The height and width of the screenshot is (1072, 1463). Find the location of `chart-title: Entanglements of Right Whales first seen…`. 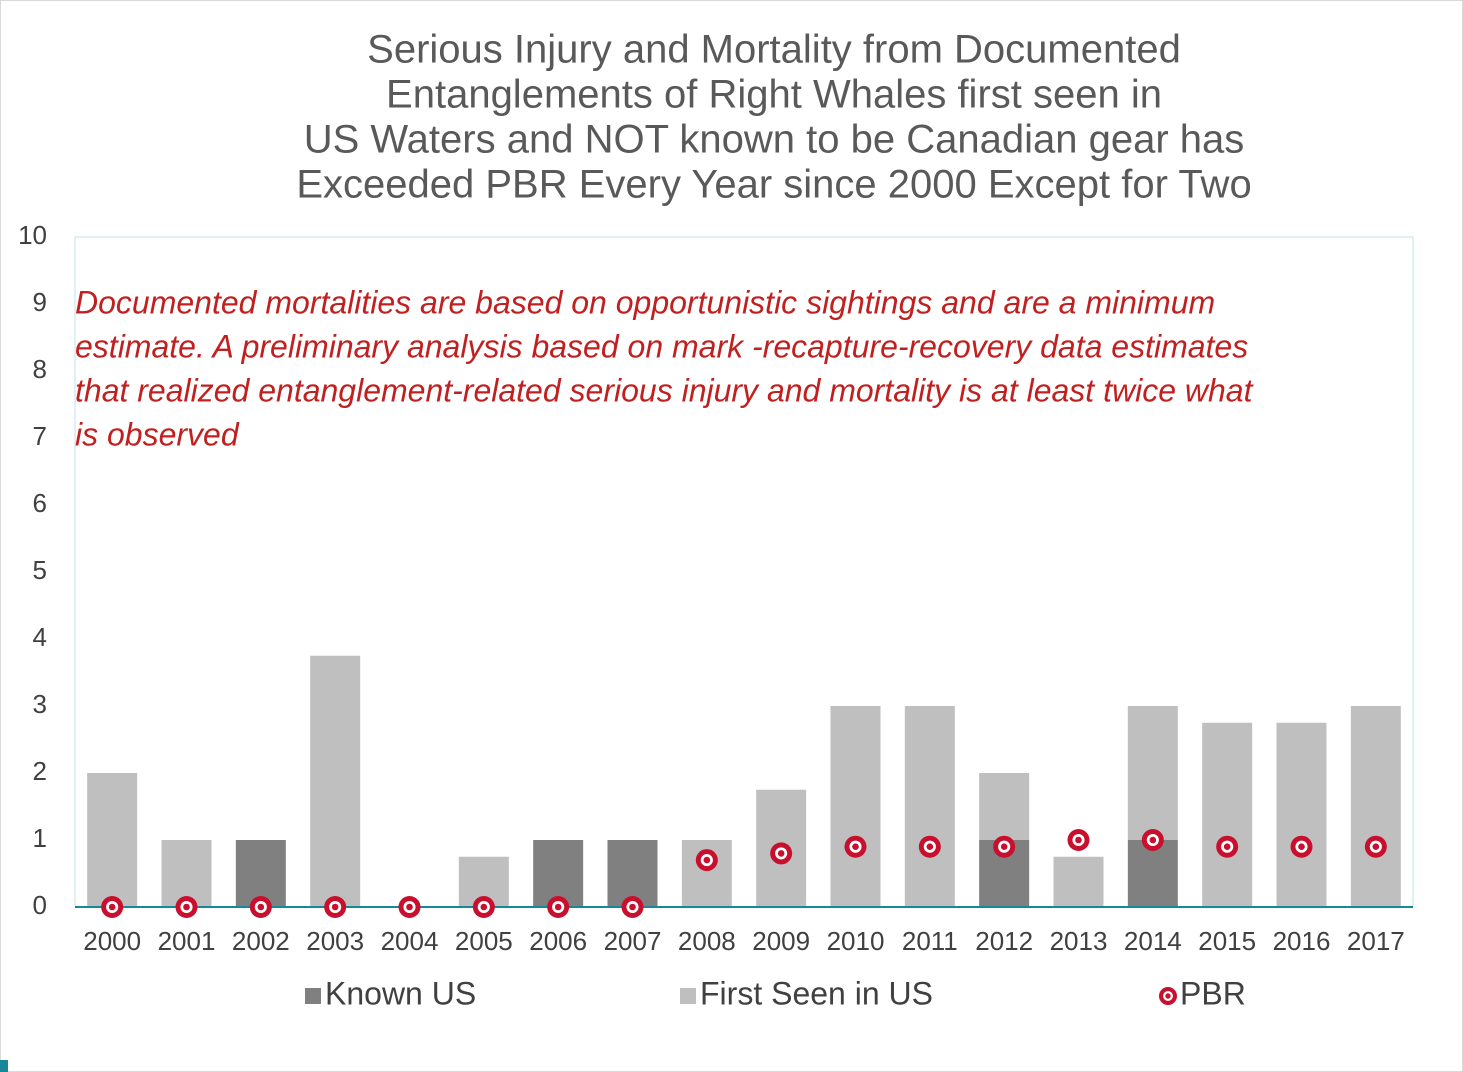

chart-title: Entanglements of Right Whales first seen… is located at coordinates (774, 95).